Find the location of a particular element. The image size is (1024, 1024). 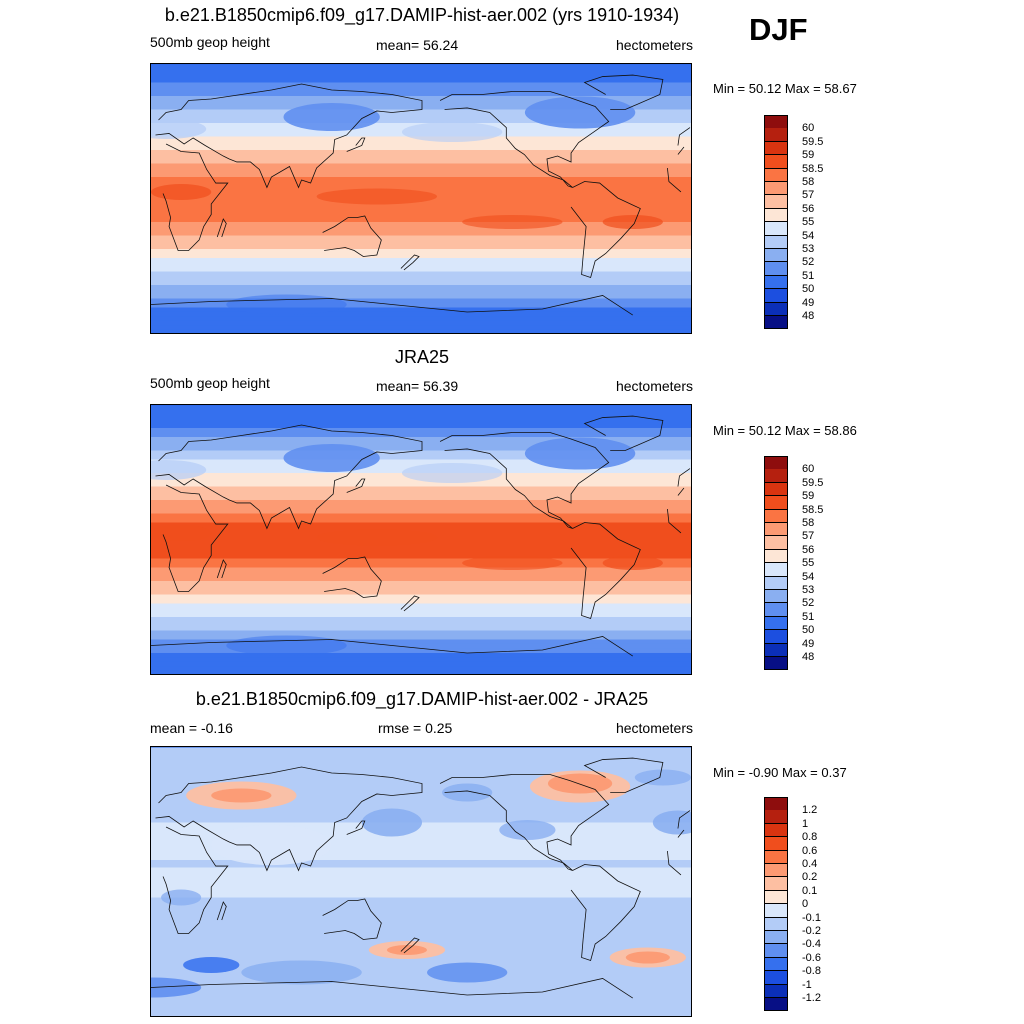

panel-1-map is located at coordinates (421, 198).